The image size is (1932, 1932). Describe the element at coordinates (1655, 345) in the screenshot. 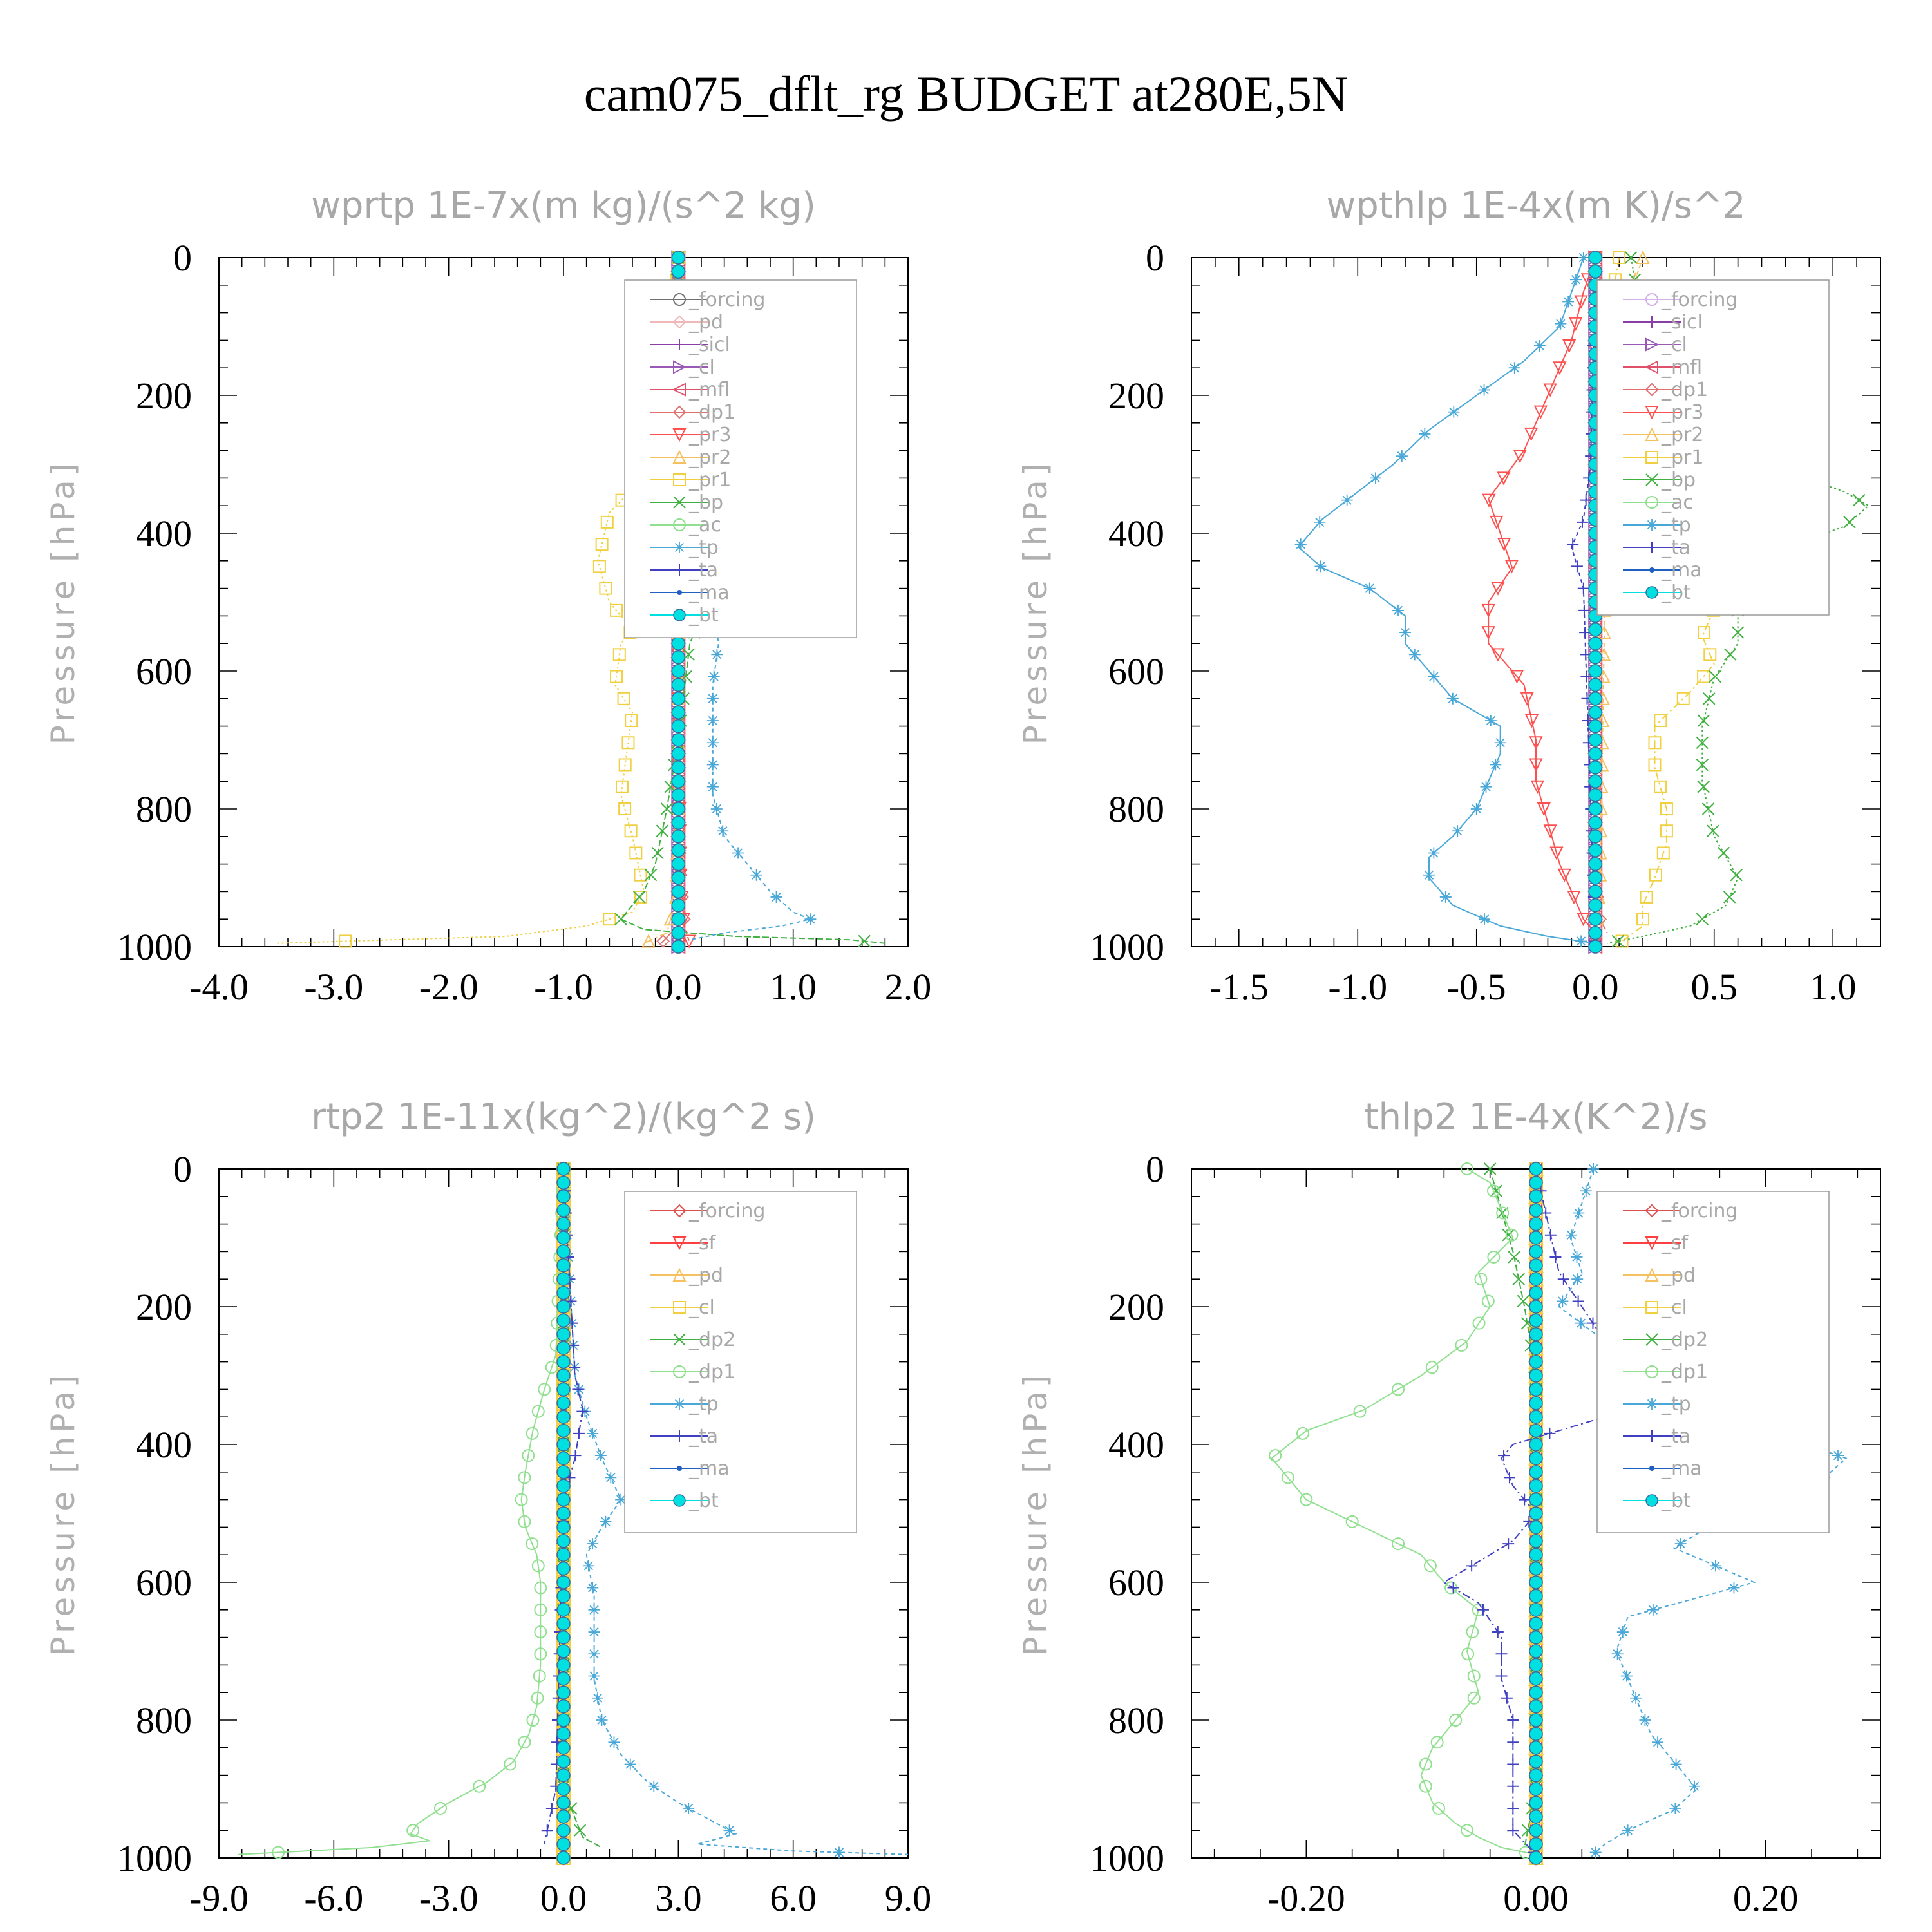

I see `legend-entry: _cl` at that location.